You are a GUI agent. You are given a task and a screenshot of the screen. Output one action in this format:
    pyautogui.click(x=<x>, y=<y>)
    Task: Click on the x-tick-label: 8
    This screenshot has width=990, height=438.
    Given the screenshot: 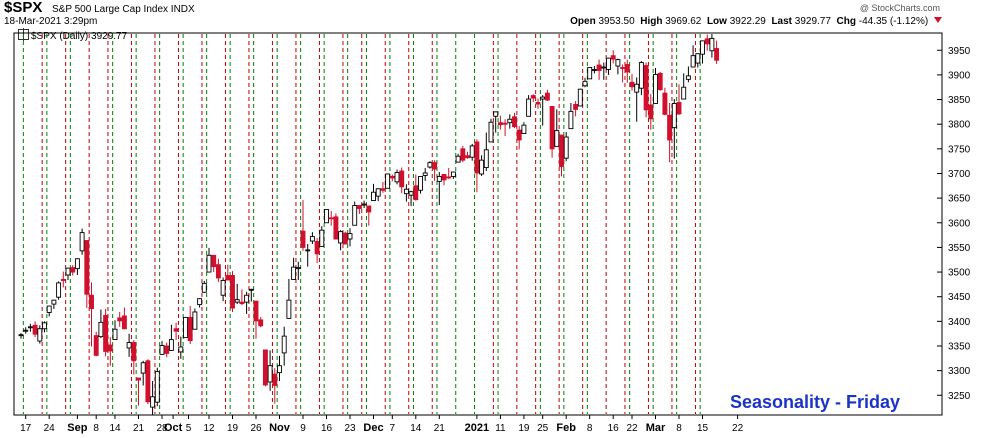 What is the action you would take?
    pyautogui.click(x=96, y=428)
    